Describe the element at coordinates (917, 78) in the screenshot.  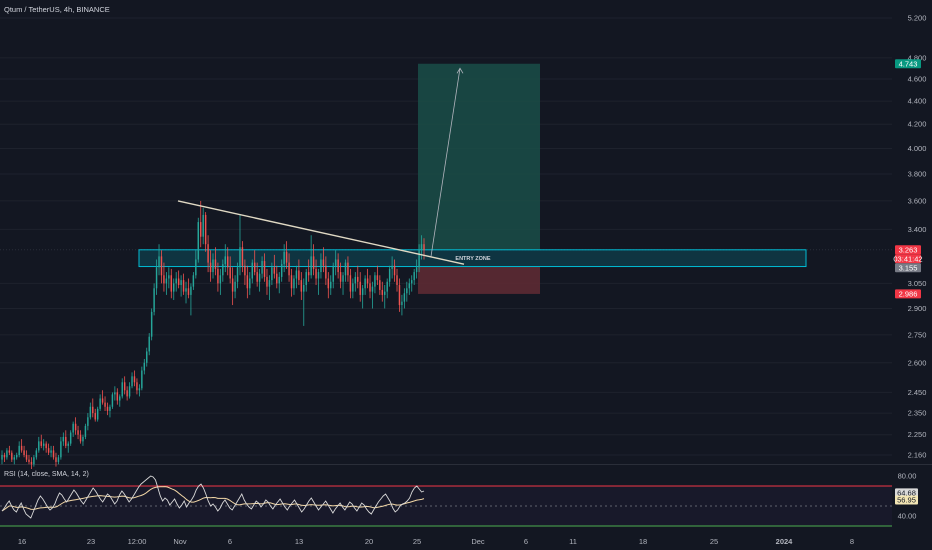
I see `price-tick-label: 4.600` at that location.